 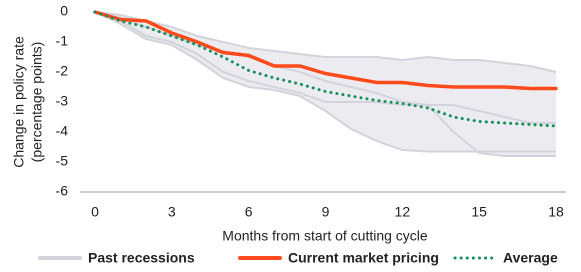 What do you see at coordinates (19, 102) in the screenshot?
I see `y-axis-label: Change in policy rate` at bounding box center [19, 102].